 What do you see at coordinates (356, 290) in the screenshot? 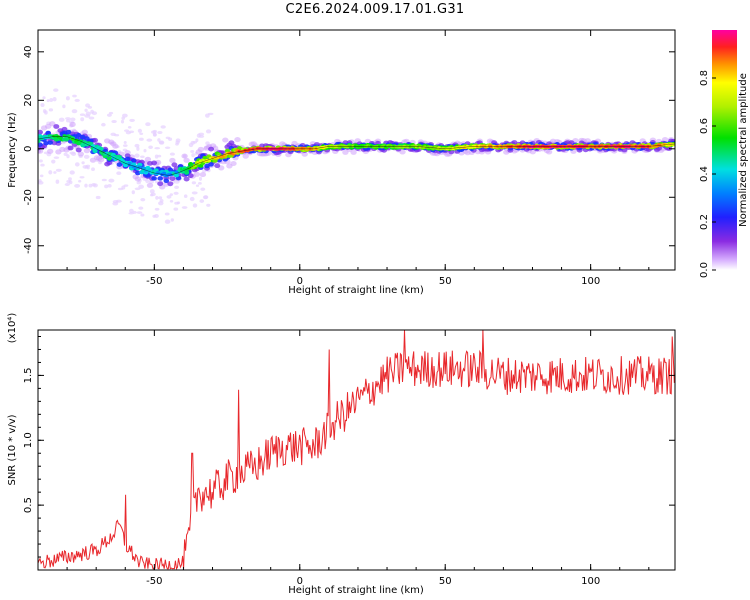
I see `spectrogram-x-label: Height of straight line (km)` at bounding box center [356, 290].